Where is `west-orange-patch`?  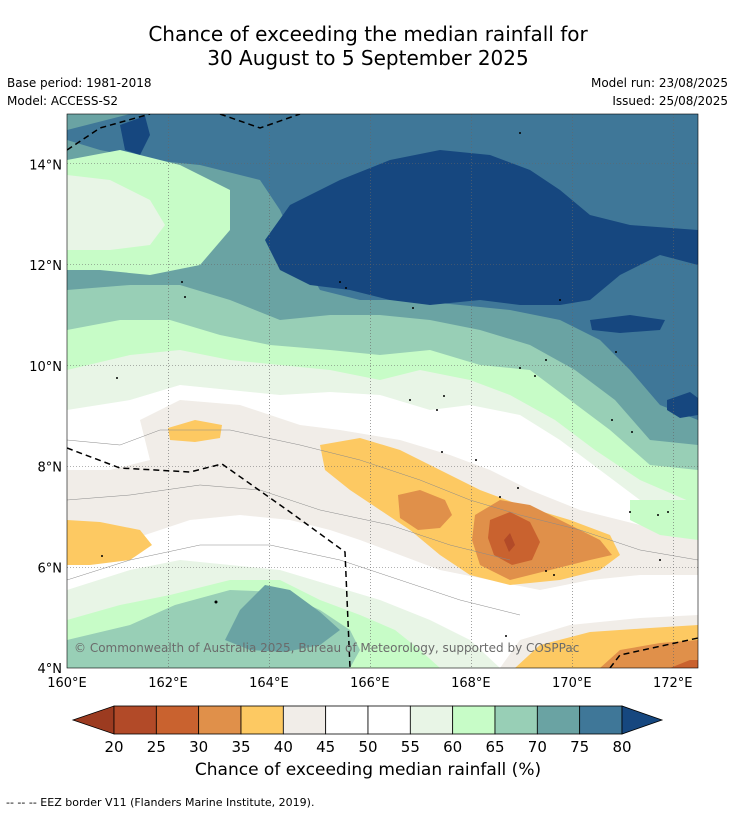 west-orange-patch is located at coordinates (109, 542).